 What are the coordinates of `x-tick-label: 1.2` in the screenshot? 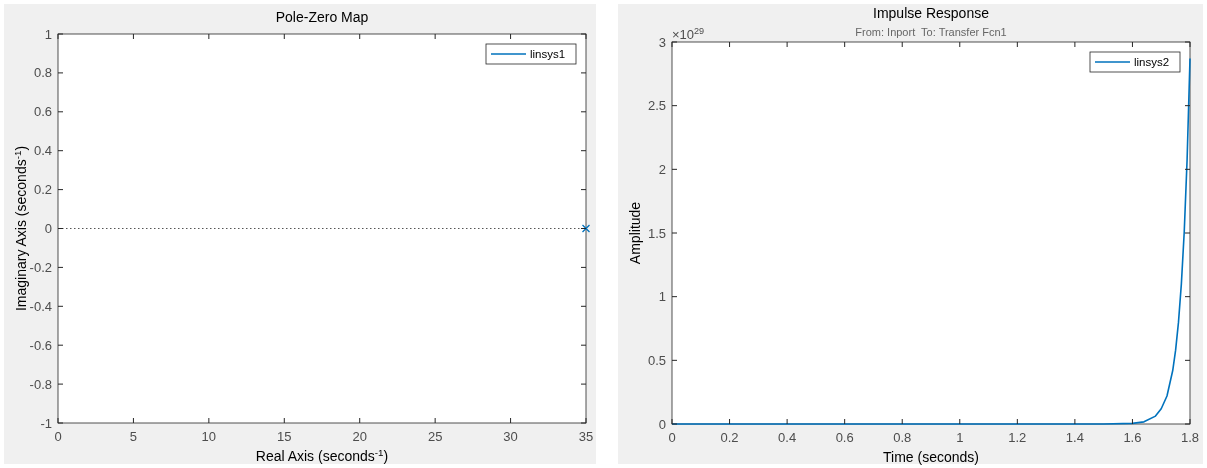 It's located at (1017, 437).